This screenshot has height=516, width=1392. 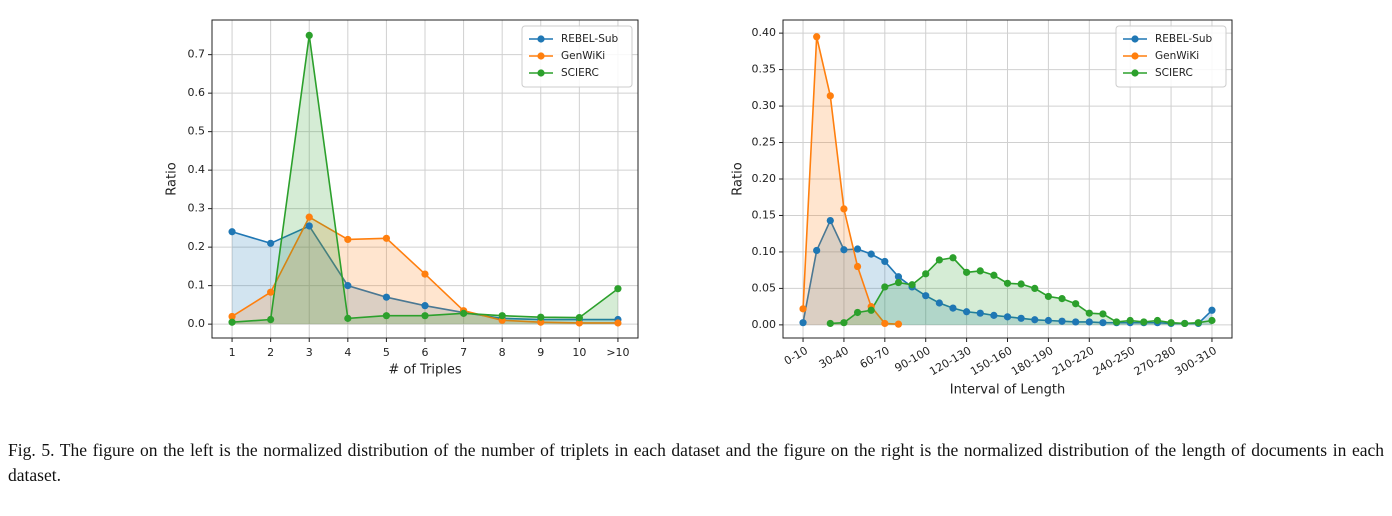 I want to click on x-tick-label: 90-100, so click(x=912, y=359).